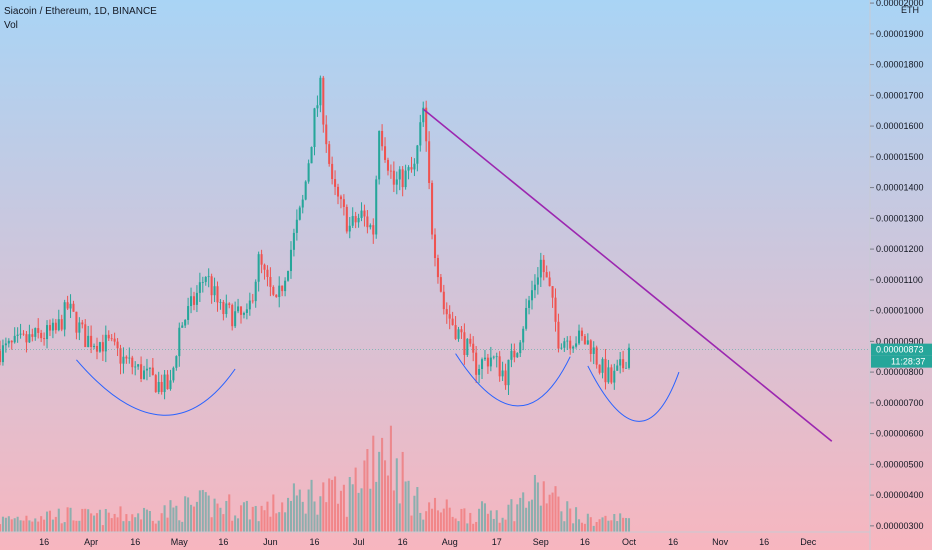 Image resolution: width=932 pixels, height=550 pixels. I want to click on current-price-badge, so click(901, 349).